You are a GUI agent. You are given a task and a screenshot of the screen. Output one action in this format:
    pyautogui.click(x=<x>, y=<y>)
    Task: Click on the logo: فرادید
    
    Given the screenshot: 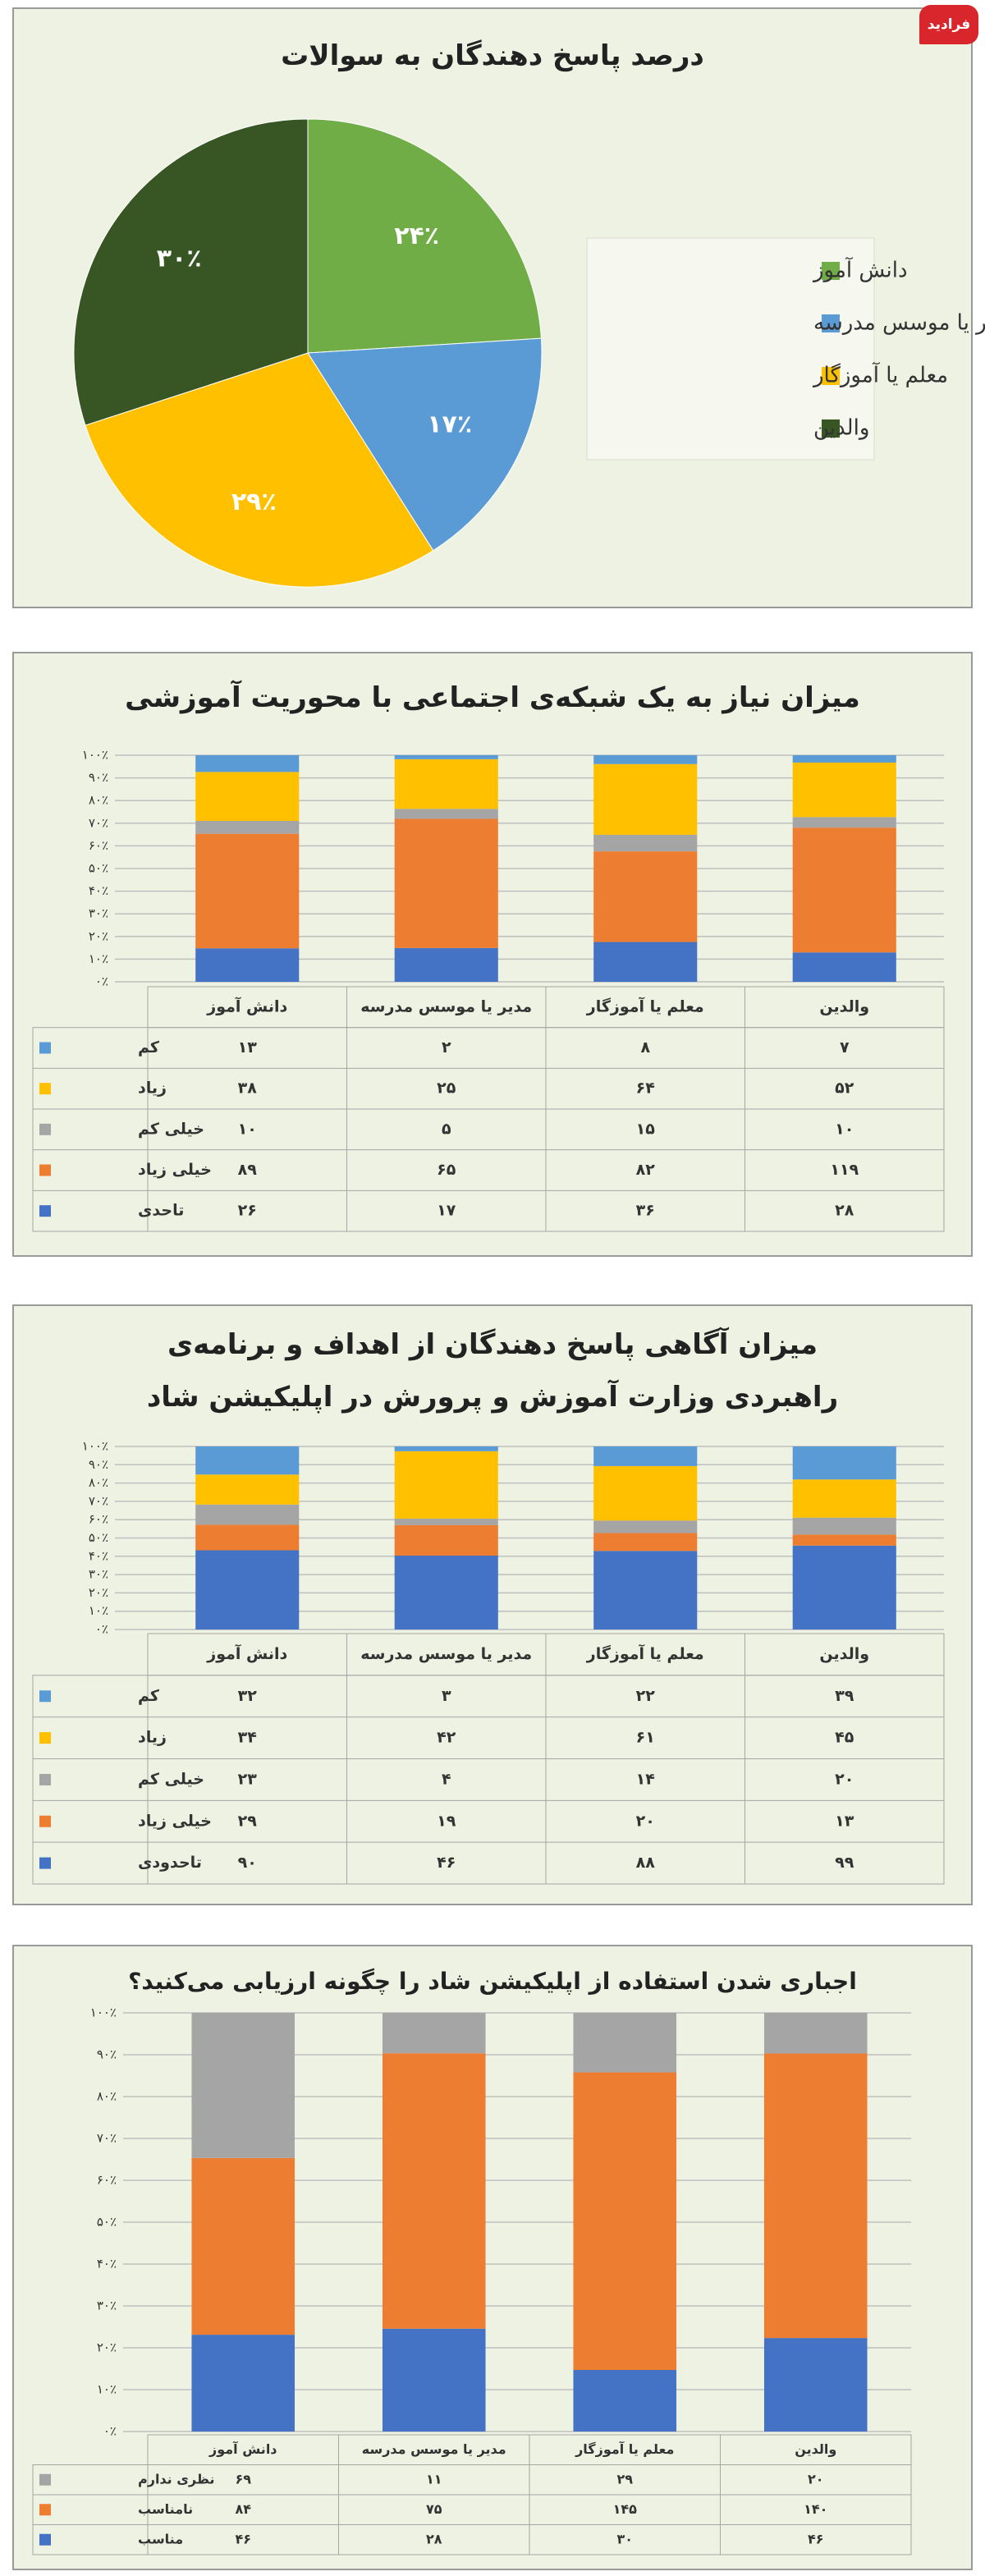 What is the action you would take?
    pyautogui.click(x=949, y=25)
    